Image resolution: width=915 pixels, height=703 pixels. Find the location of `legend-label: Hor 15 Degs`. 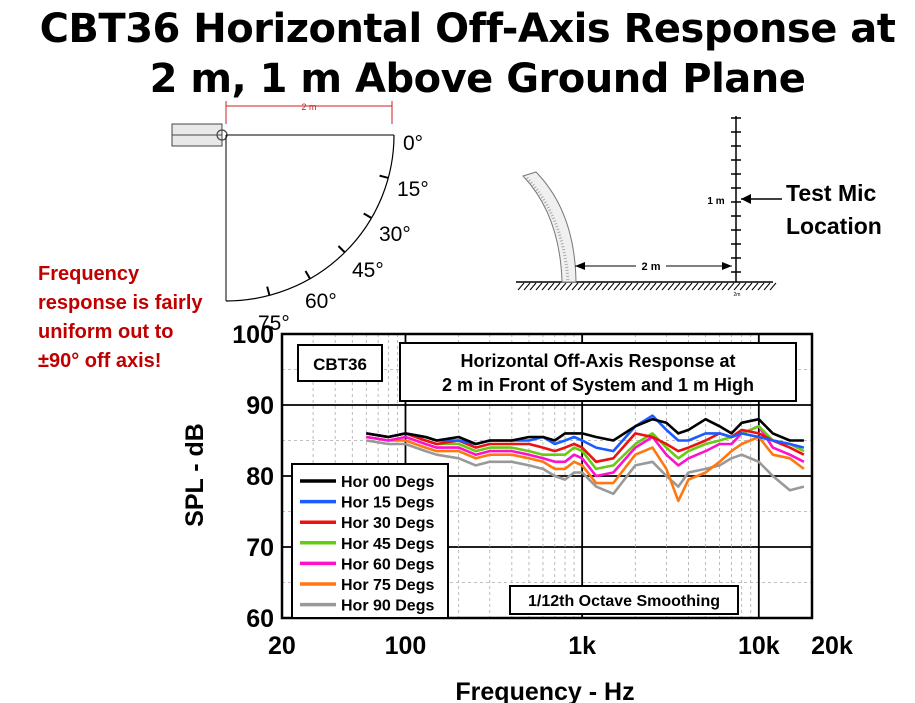

legend-label: Hor 15 Degs is located at coordinates (387, 503).